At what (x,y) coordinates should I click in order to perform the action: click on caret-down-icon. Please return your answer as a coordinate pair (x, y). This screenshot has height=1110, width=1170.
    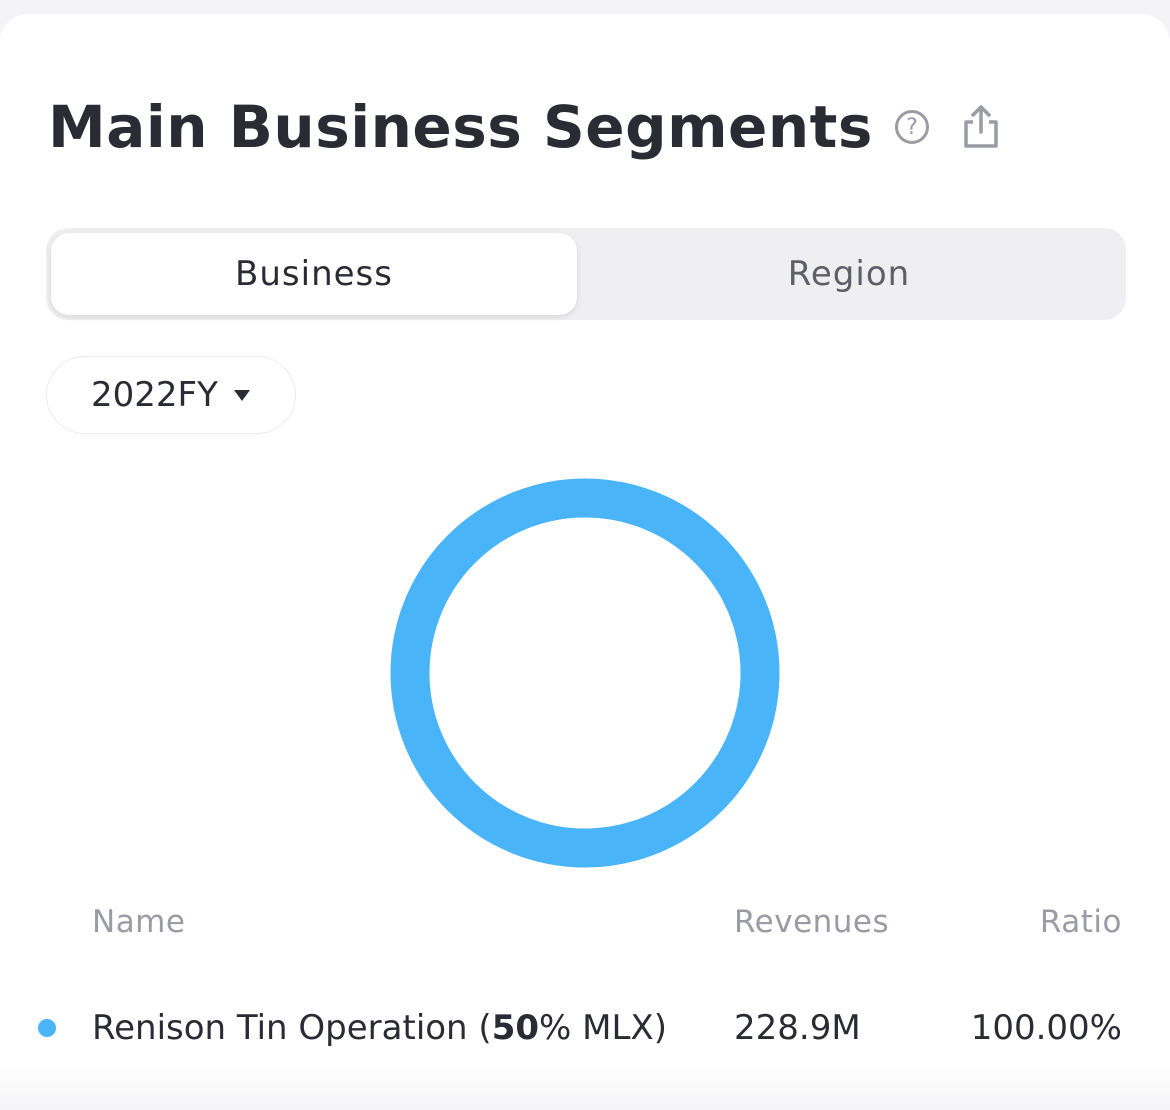
    Looking at the image, I should click on (241, 395).